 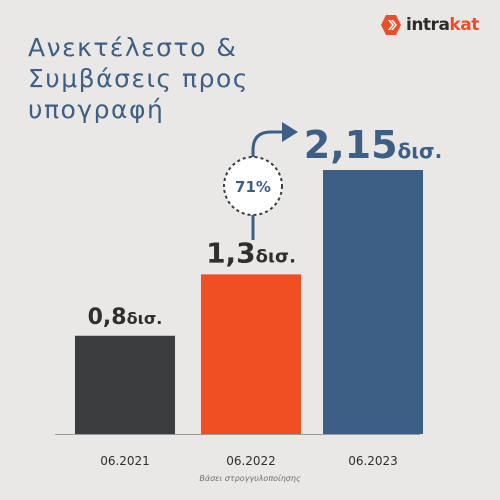 I want to click on intrakat-logo: intrakat, so click(x=429, y=25).